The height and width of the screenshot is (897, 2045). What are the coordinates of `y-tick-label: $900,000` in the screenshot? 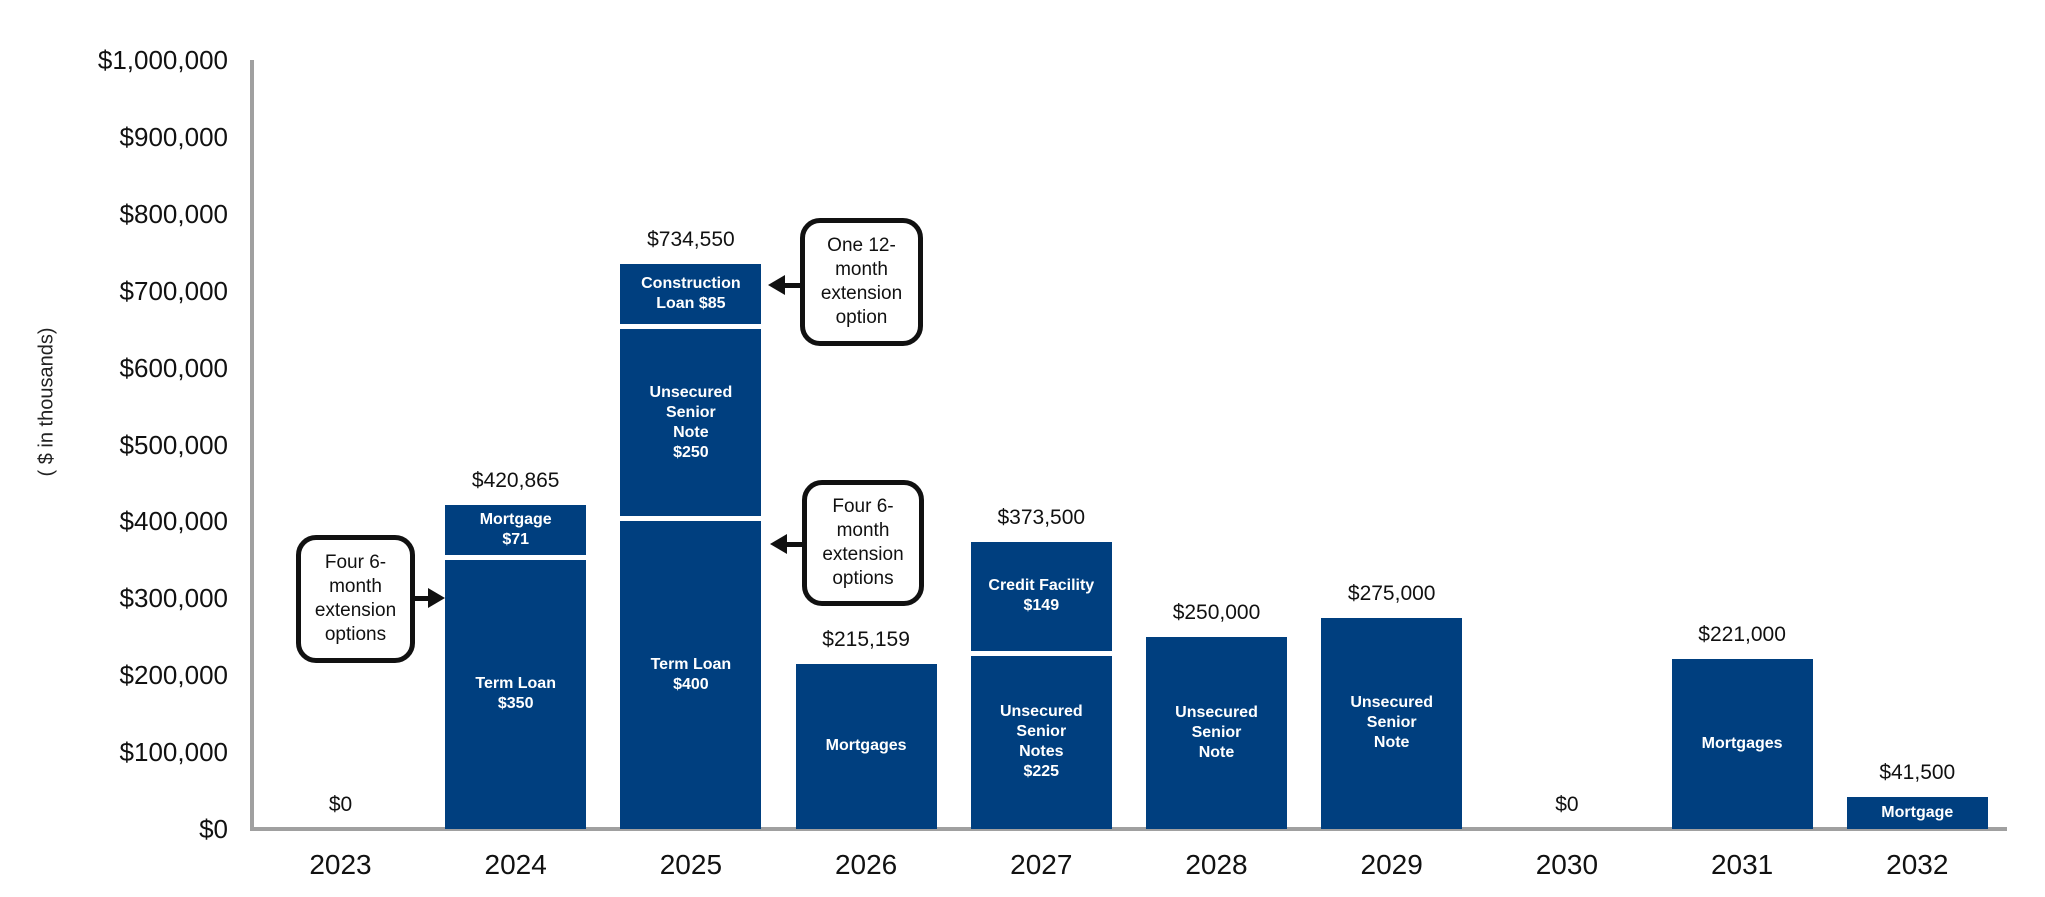 It's located at (173, 136).